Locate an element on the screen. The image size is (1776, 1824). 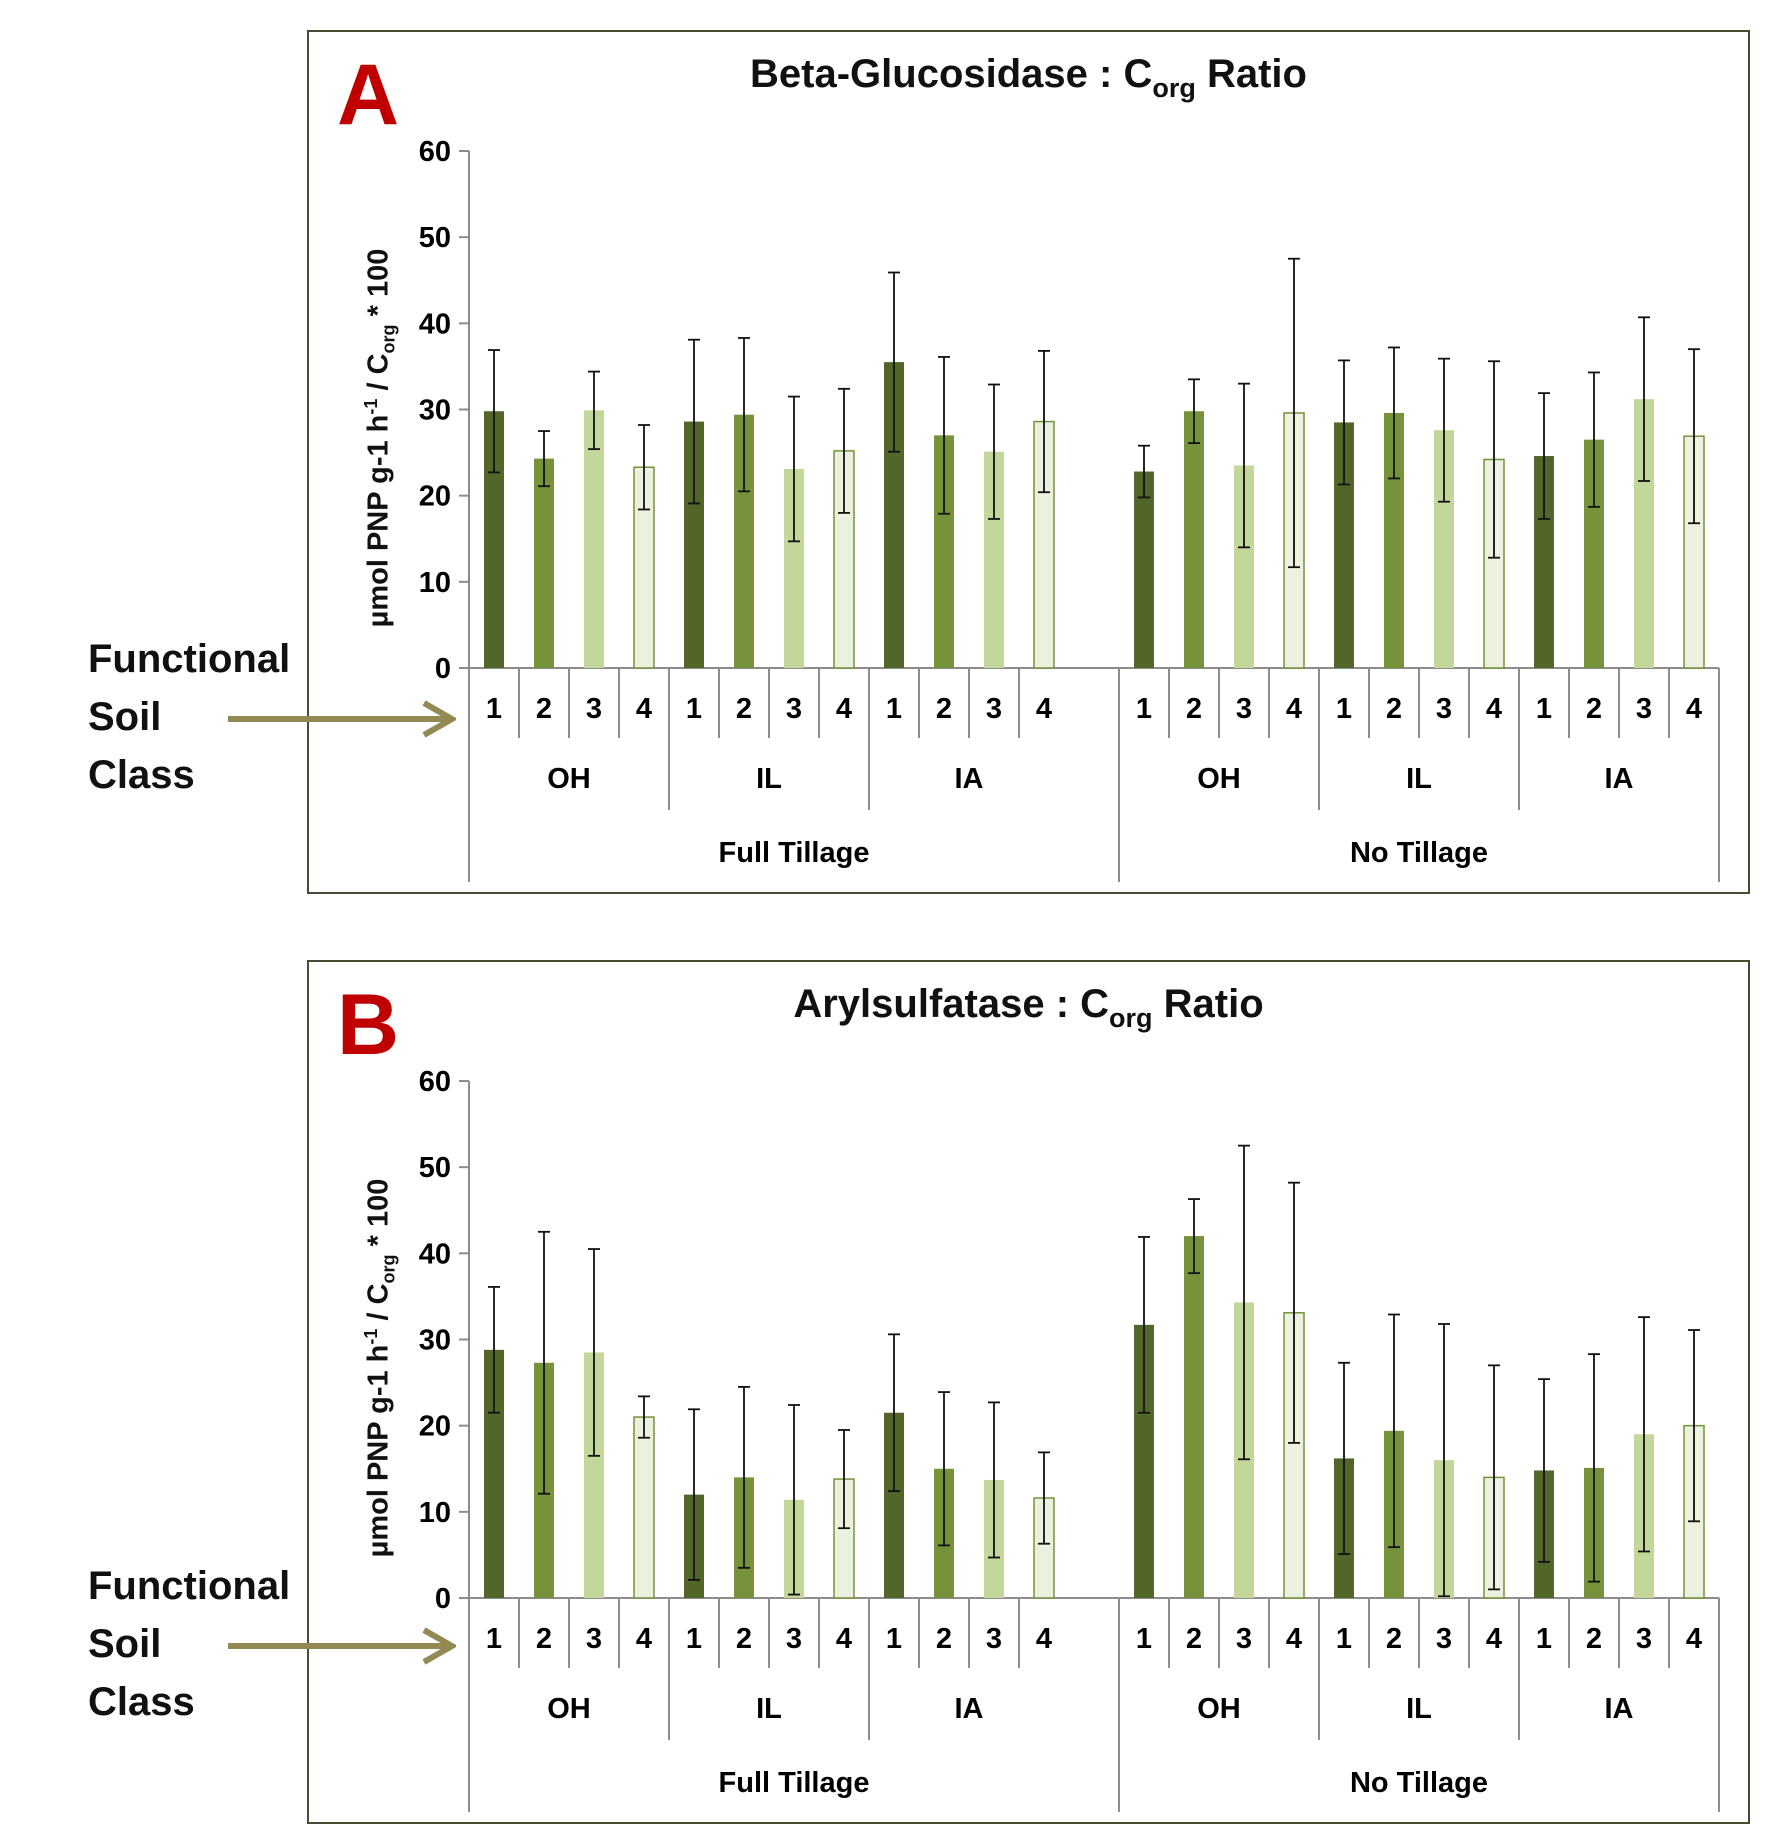
chart-title-b: Arylsulfatase : Corg Ratio is located at coordinates (1028, 1008).